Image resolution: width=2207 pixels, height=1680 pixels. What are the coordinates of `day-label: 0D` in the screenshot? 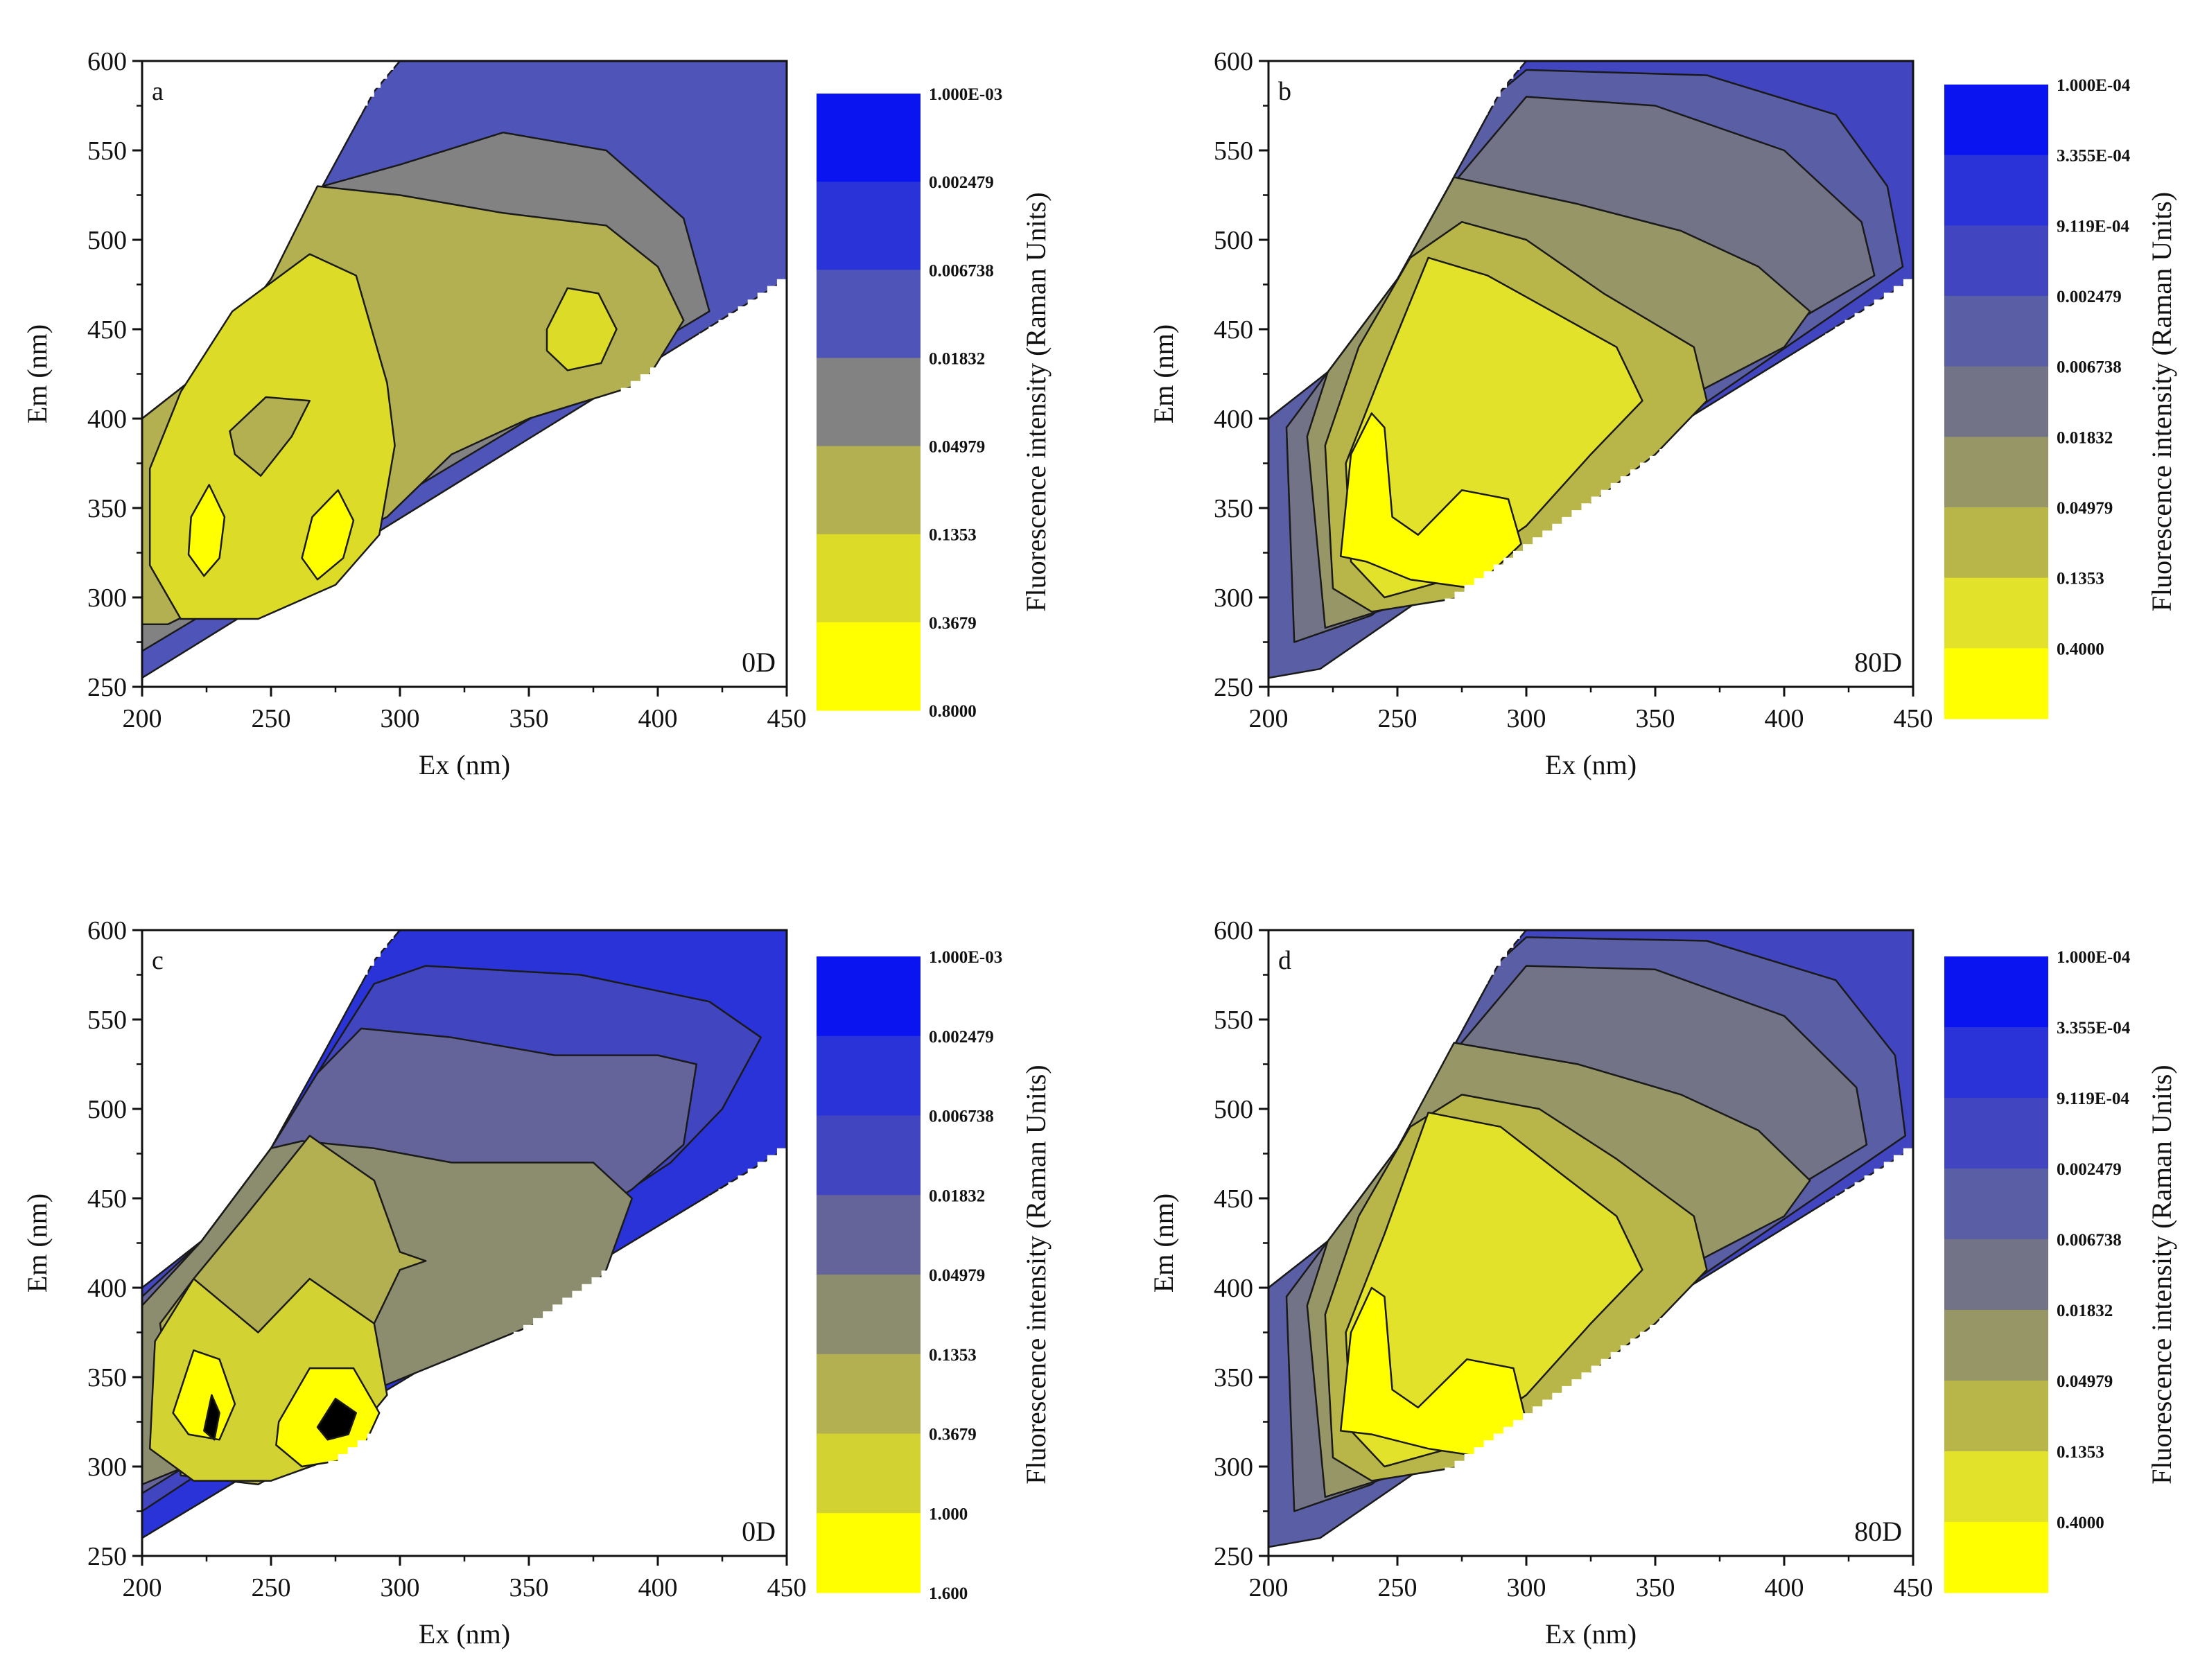 It's located at (759, 662).